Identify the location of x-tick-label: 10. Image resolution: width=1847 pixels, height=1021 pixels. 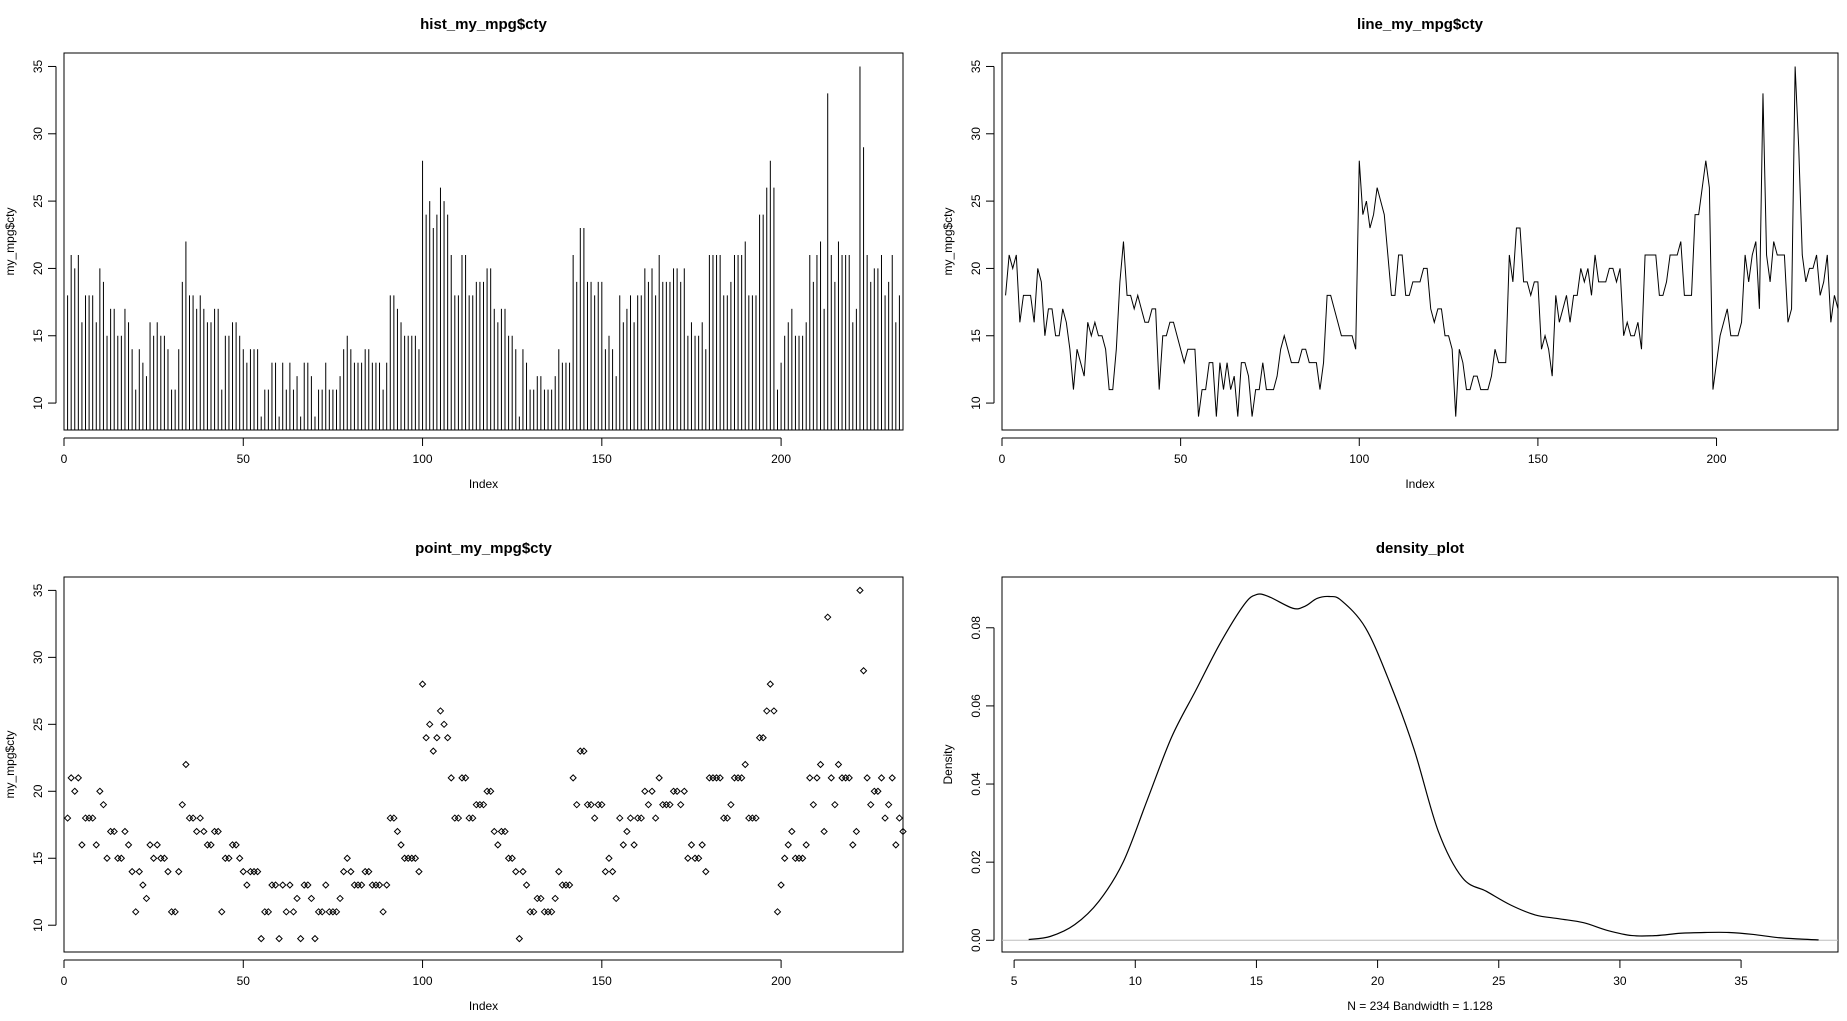
(1136, 981).